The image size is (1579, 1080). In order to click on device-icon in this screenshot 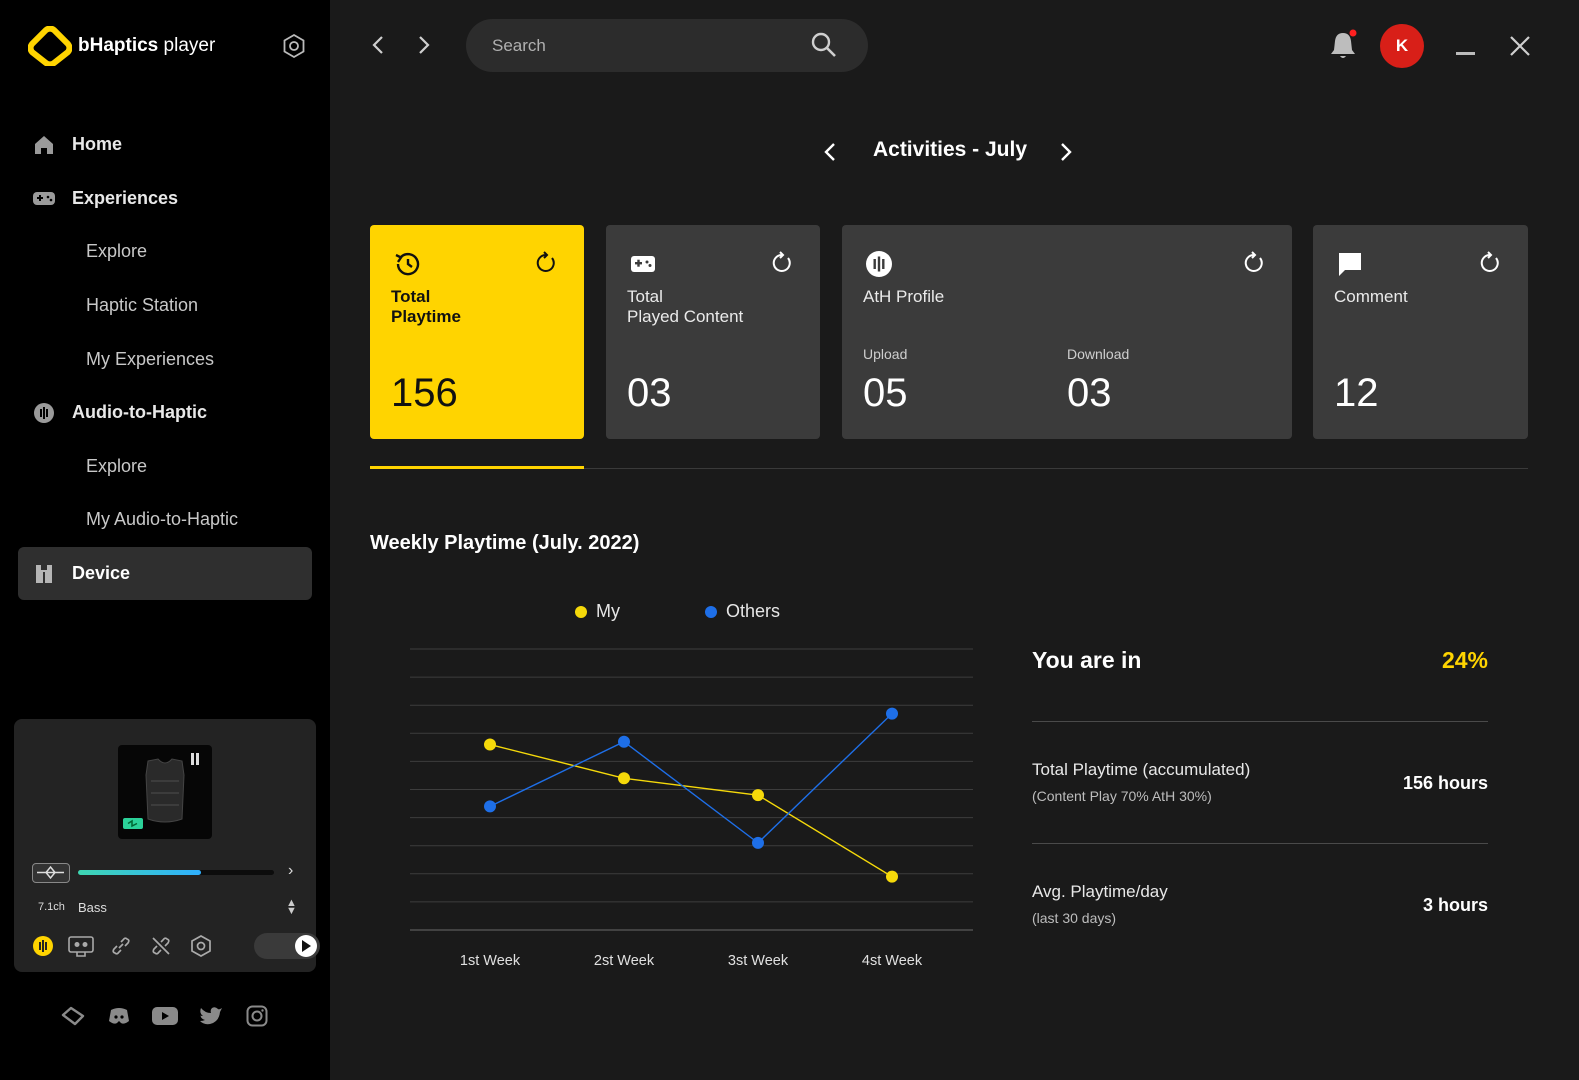, I will do `click(44, 574)`.